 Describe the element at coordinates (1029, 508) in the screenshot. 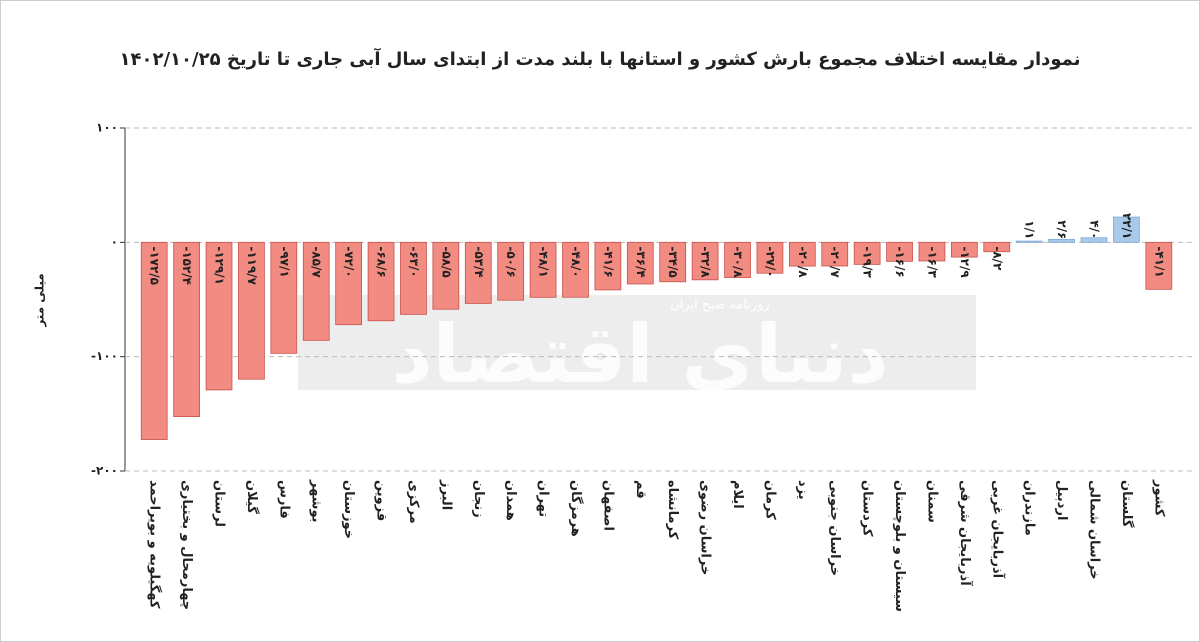

I see `x-tick-label: مازندران` at that location.